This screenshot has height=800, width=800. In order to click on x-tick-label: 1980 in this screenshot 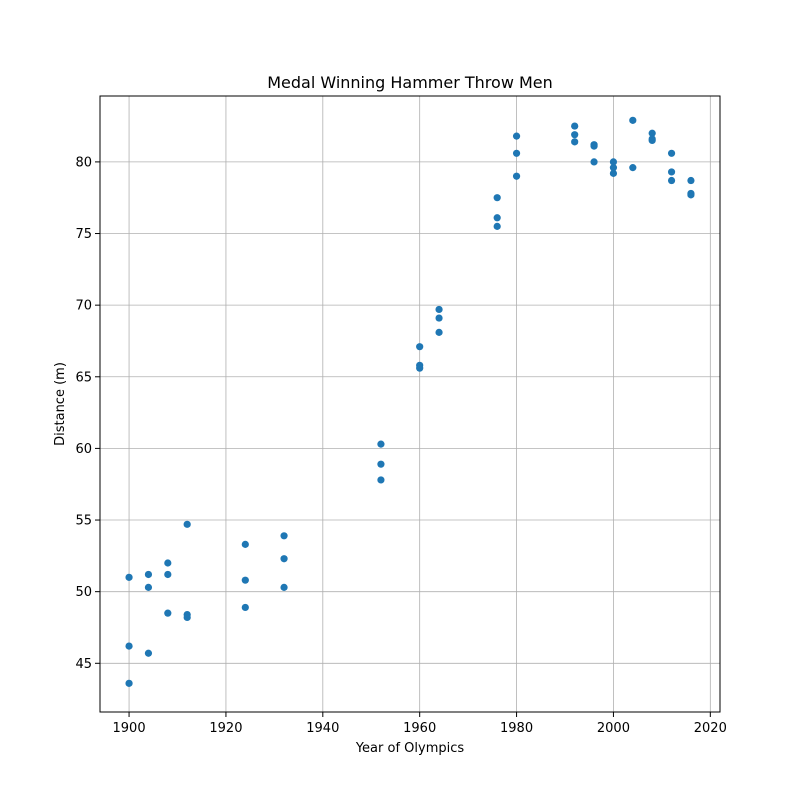, I will do `click(516, 728)`.